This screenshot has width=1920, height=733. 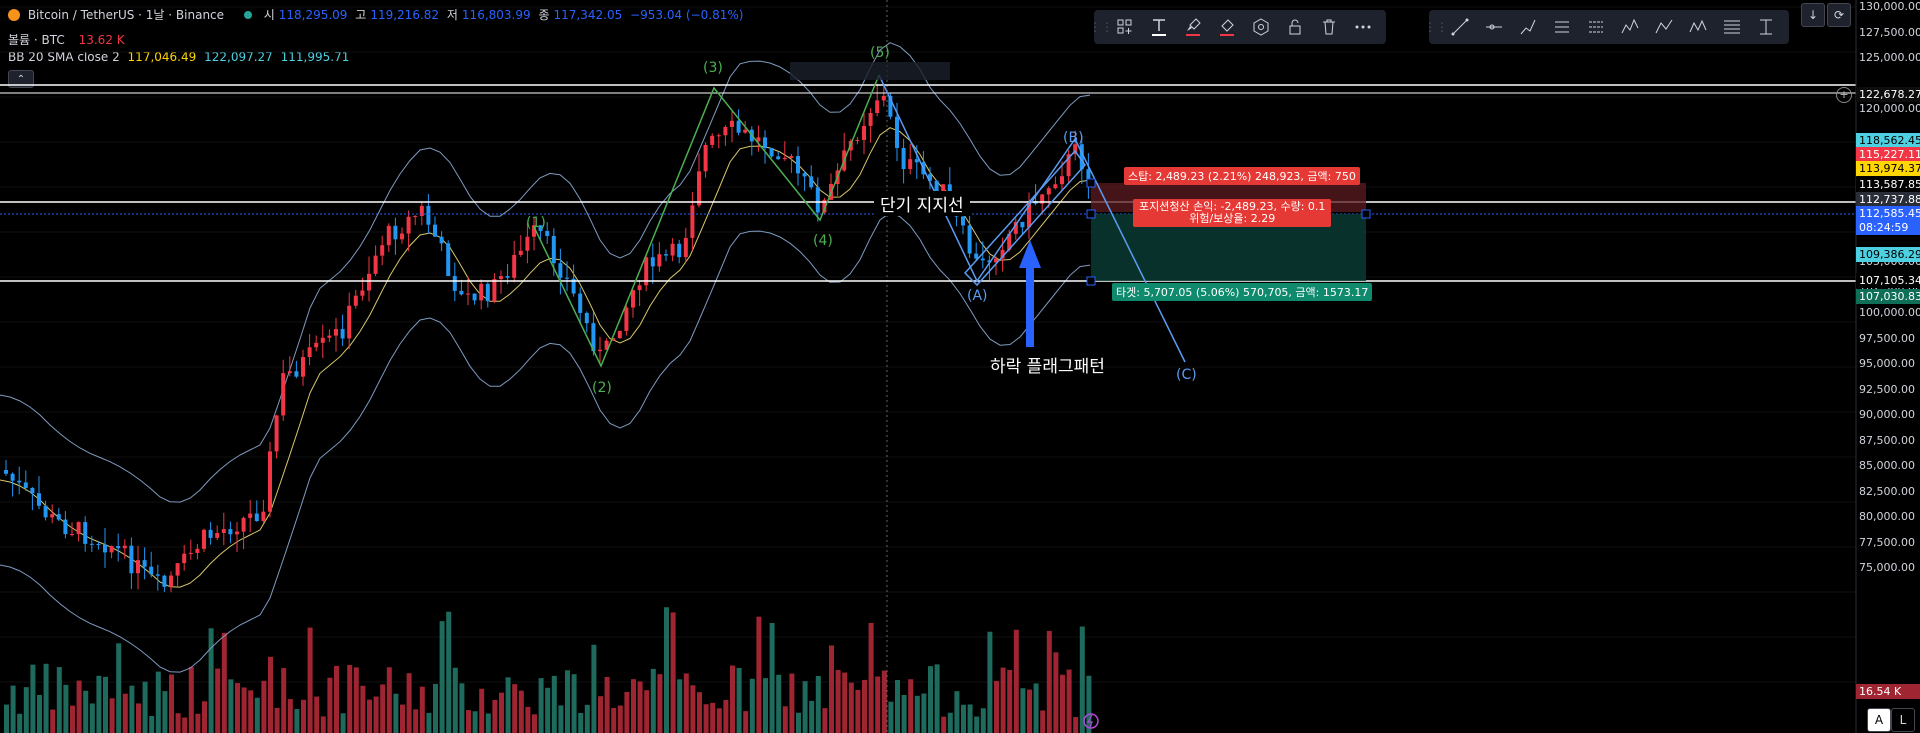 I want to click on lock-icon, so click(x=1295, y=27).